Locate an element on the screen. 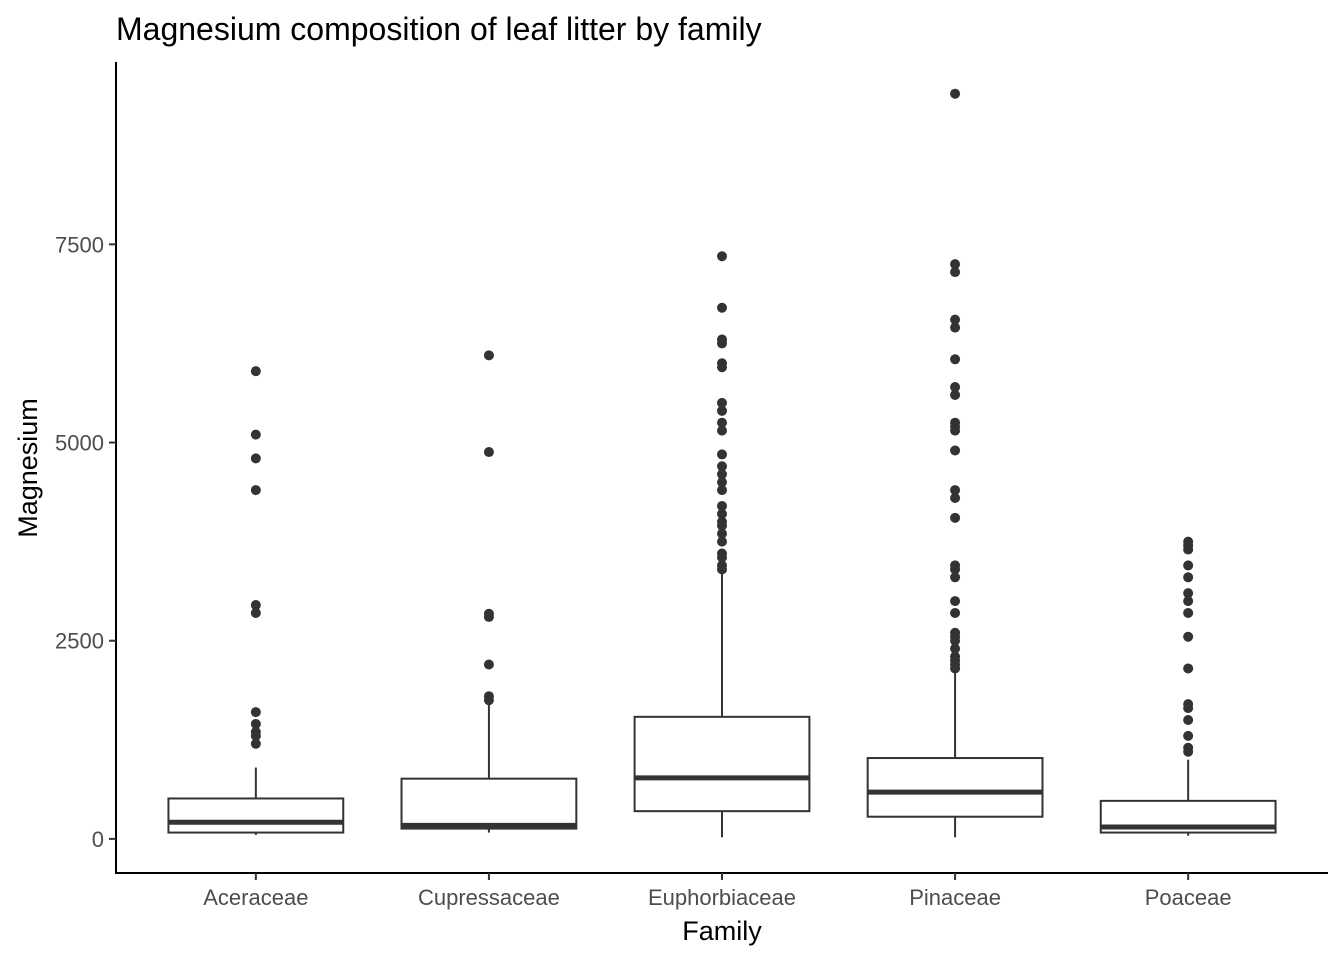 The width and height of the screenshot is (1344, 965). y-axis-ticks: 0 2500 5000 7500 is located at coordinates (85, 542).